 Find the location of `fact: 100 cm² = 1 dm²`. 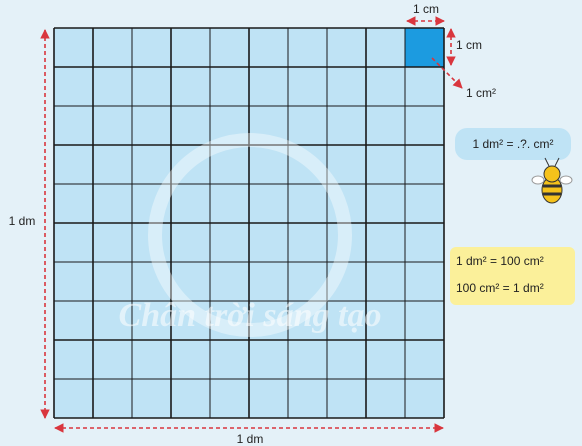

fact: 100 cm² = 1 dm² is located at coordinates (500, 288).